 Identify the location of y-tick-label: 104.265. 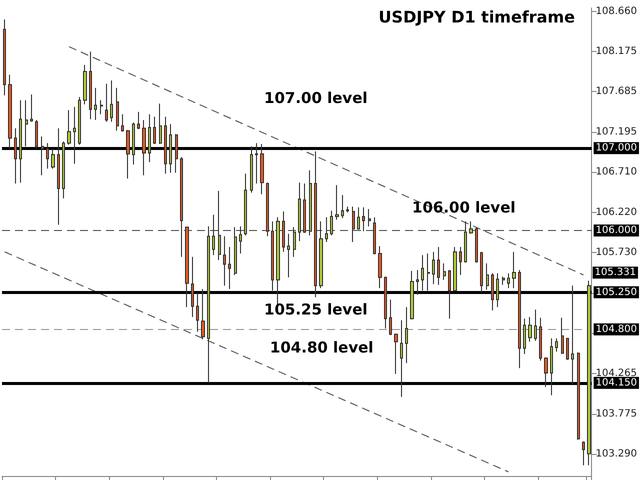
(617, 373).